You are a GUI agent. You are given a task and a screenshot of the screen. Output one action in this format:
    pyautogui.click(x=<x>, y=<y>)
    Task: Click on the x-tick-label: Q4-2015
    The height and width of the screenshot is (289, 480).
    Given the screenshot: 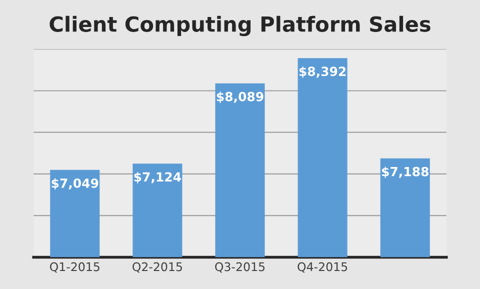 What is the action you would take?
    pyautogui.click(x=323, y=267)
    